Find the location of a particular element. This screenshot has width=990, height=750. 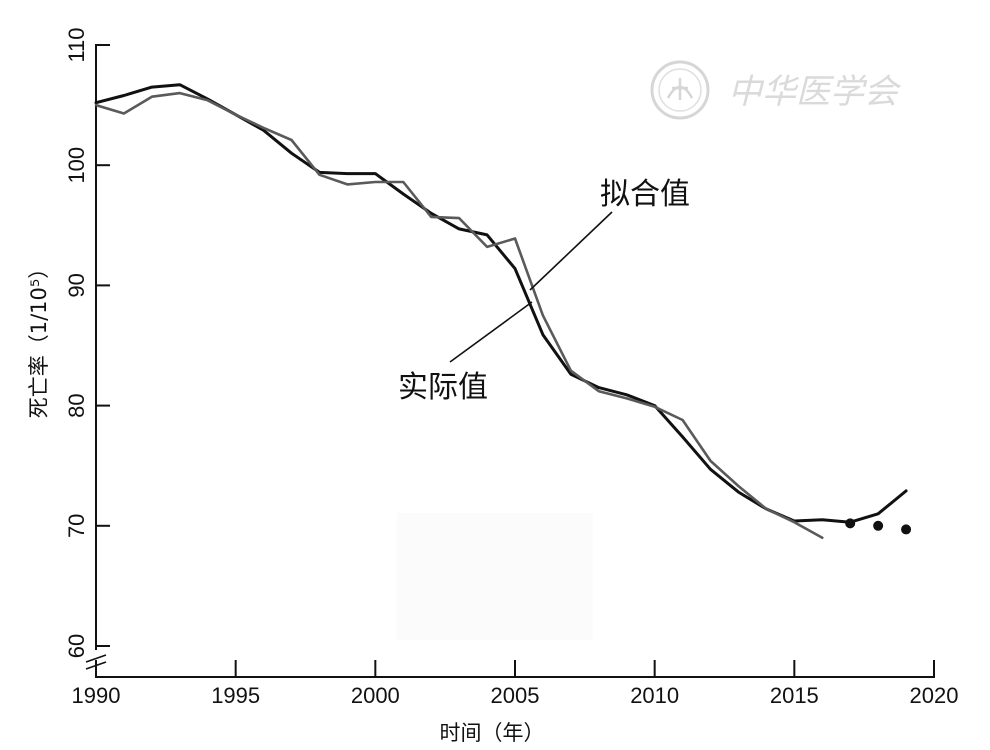

watermark-text: 中华医学会 is located at coordinates (815, 92).